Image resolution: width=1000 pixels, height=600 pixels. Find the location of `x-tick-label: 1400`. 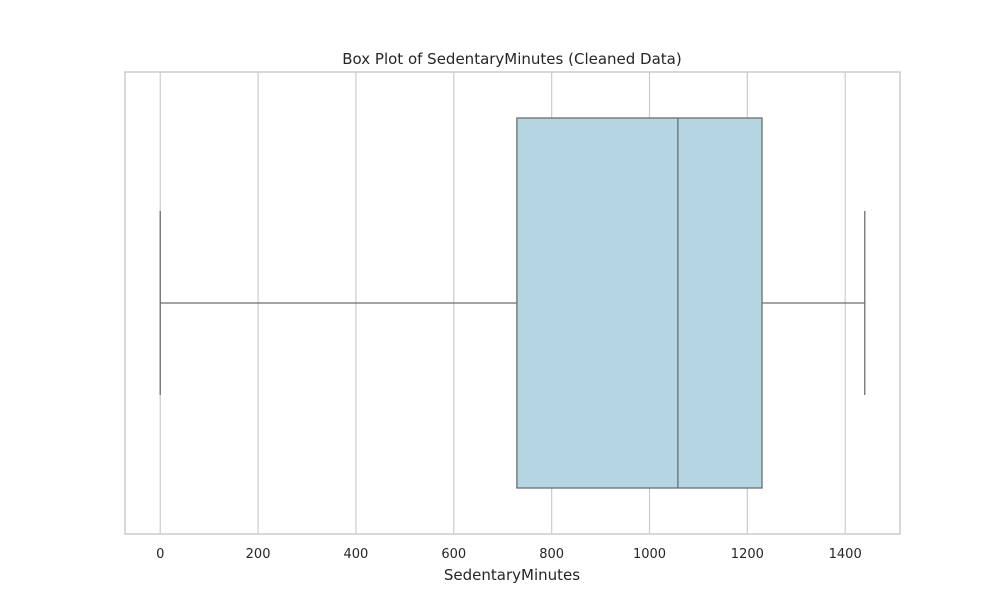

x-tick-label: 1400 is located at coordinates (845, 554).